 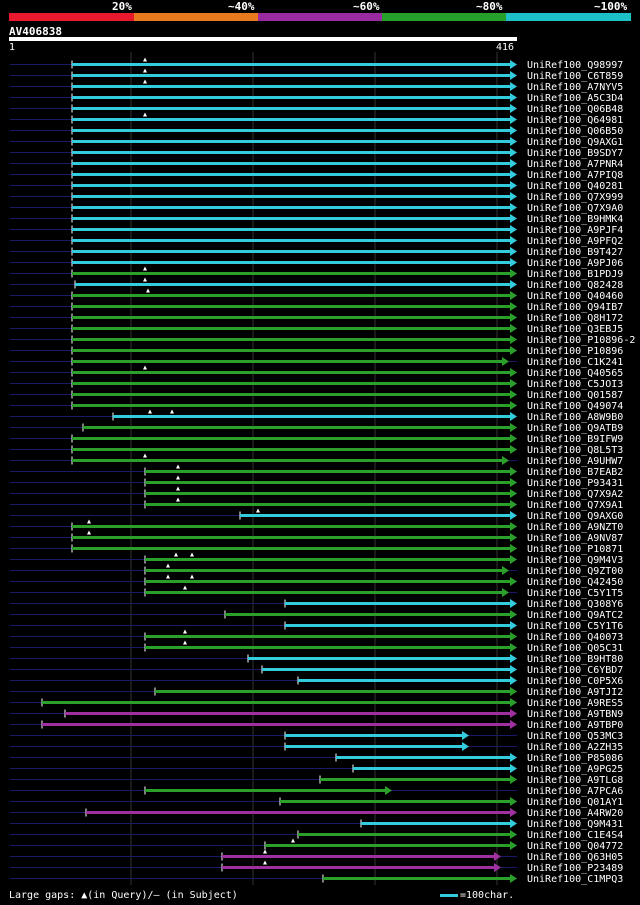 What do you see at coordinates (477, 896) in the screenshot?
I see `scale-legend: =100char.` at bounding box center [477, 896].